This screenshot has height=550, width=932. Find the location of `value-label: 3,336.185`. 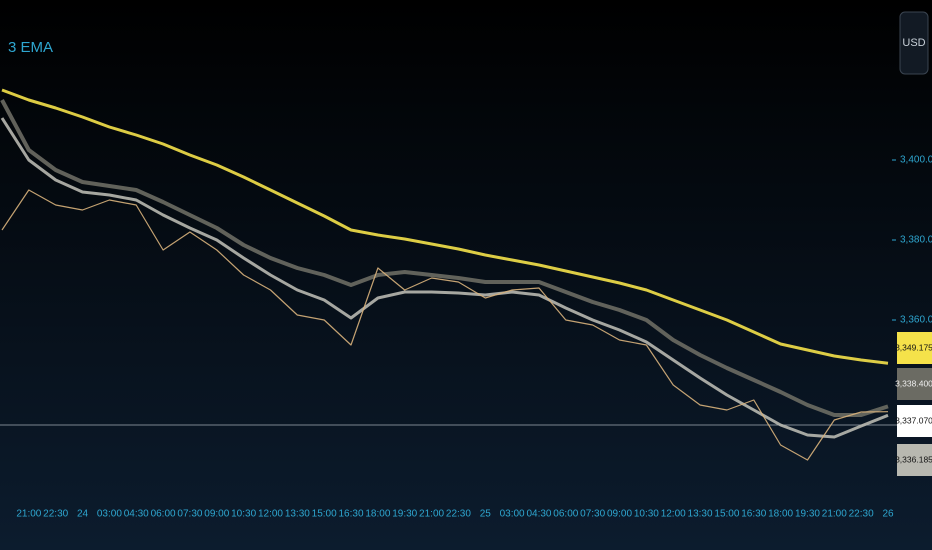

value-label: 3,336.185 is located at coordinates (913, 459).